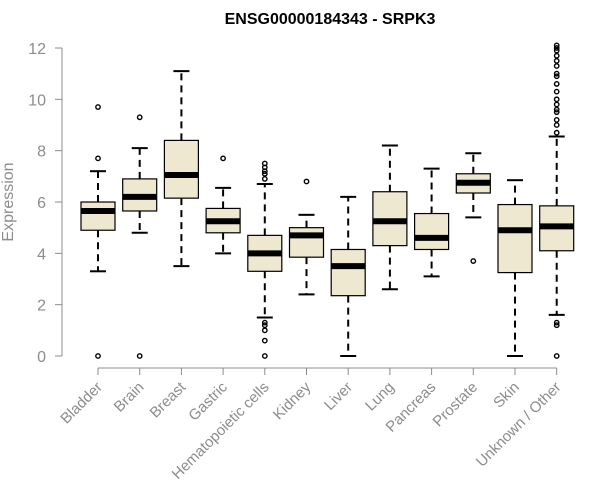 This screenshot has width=600, height=500. I want to click on x-tick-label: Lung, so click(380, 397).